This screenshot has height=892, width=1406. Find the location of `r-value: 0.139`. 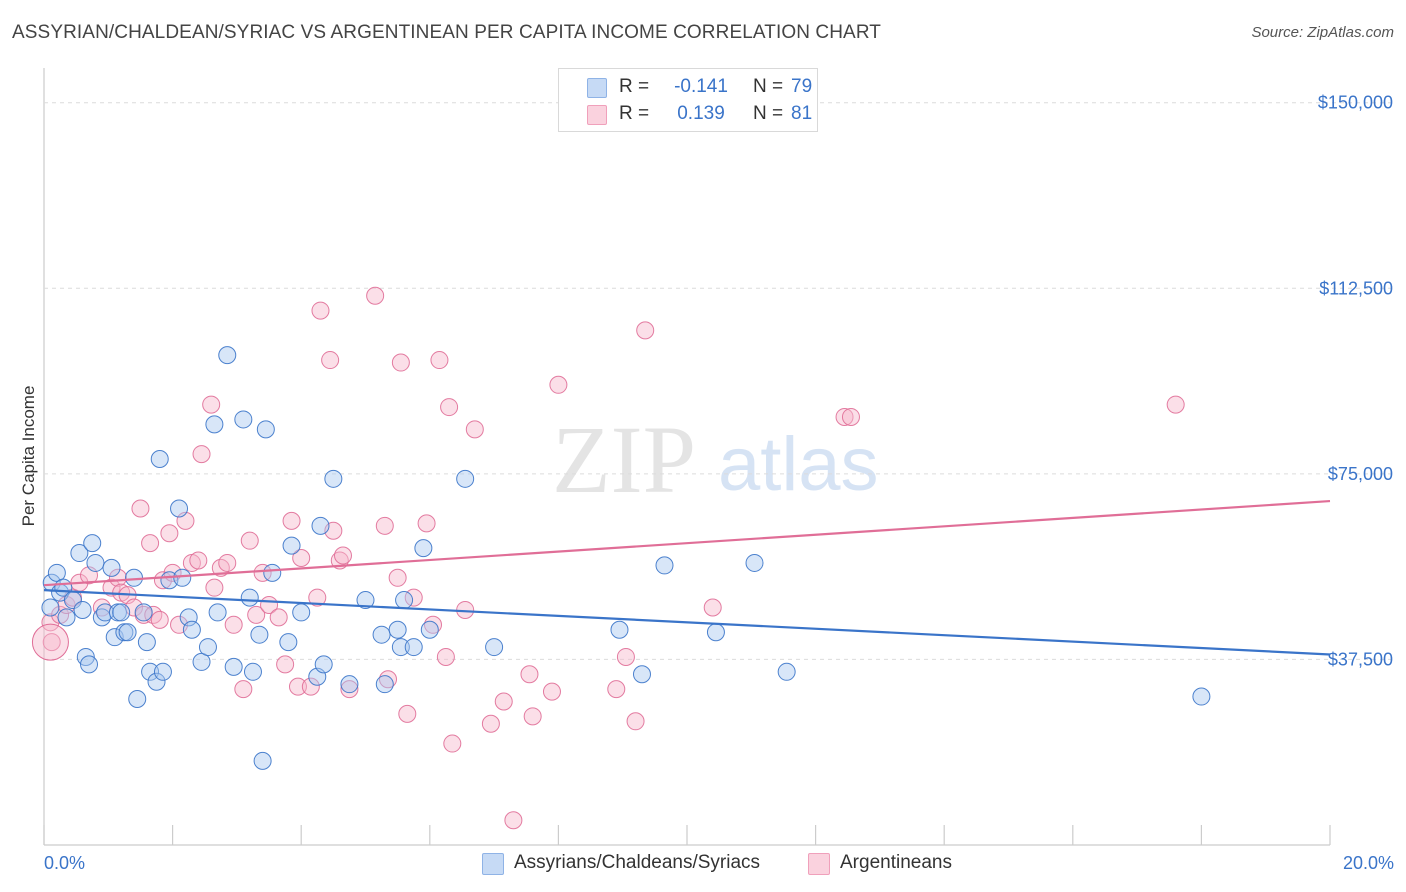

r-value: 0.139 is located at coordinates (701, 113).